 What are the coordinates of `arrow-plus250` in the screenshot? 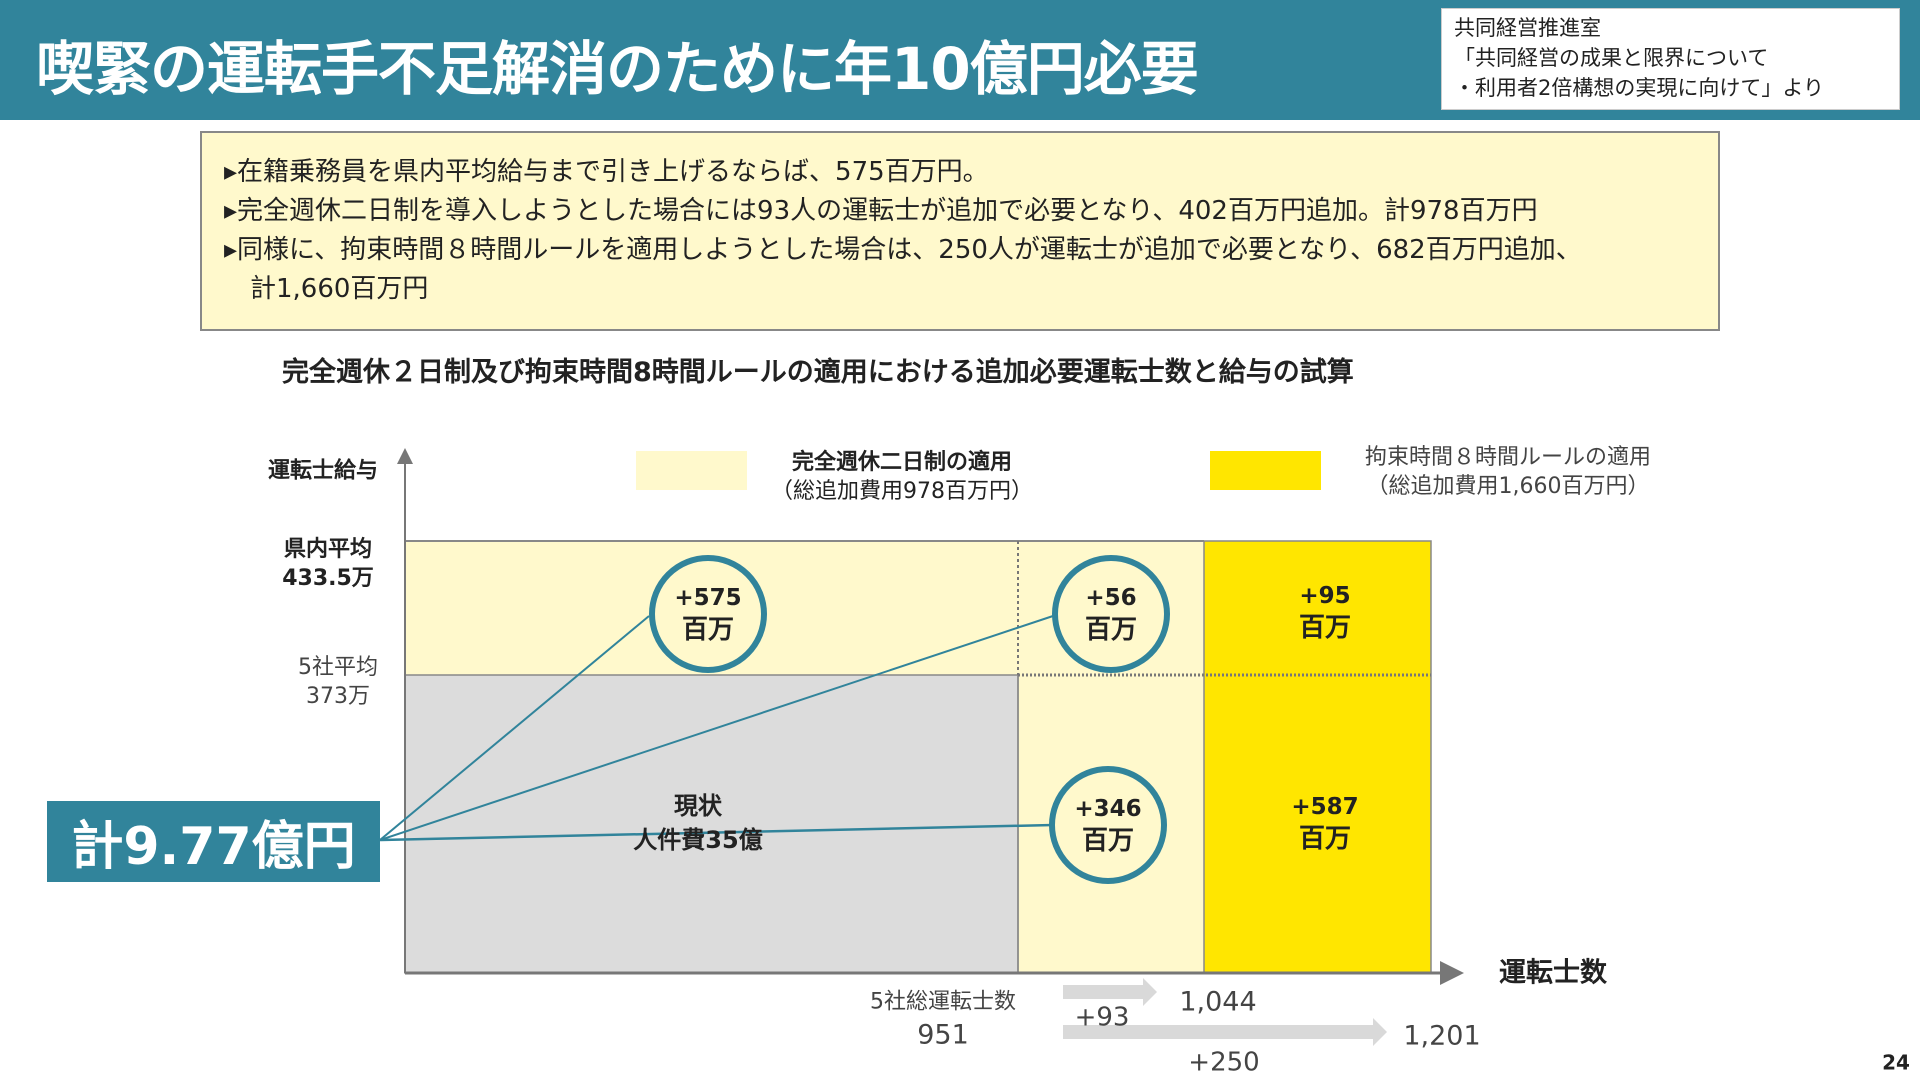 It's located at (1225, 1032).